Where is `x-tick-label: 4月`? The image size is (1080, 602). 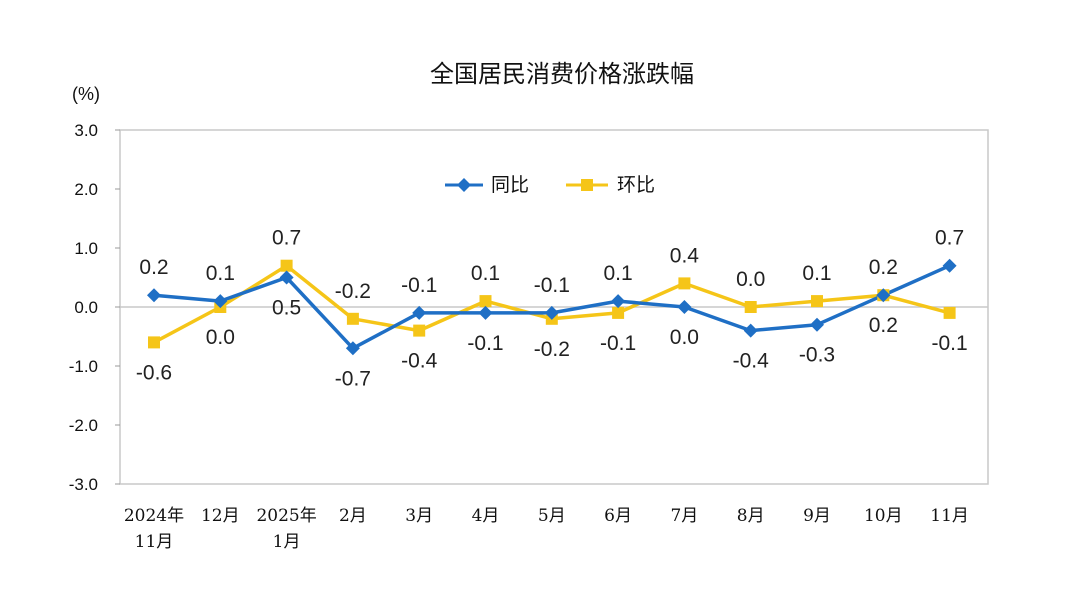
x-tick-label: 4月 is located at coordinates (486, 516).